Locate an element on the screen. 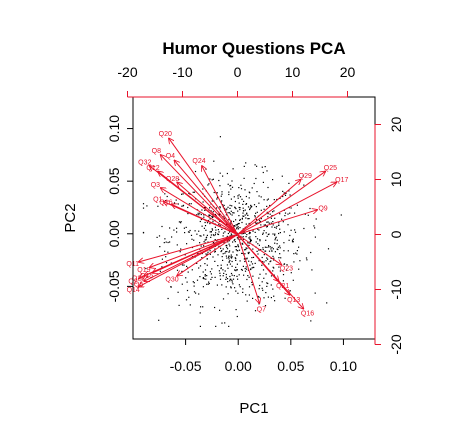  loading-label: Q3 is located at coordinates (155, 185).